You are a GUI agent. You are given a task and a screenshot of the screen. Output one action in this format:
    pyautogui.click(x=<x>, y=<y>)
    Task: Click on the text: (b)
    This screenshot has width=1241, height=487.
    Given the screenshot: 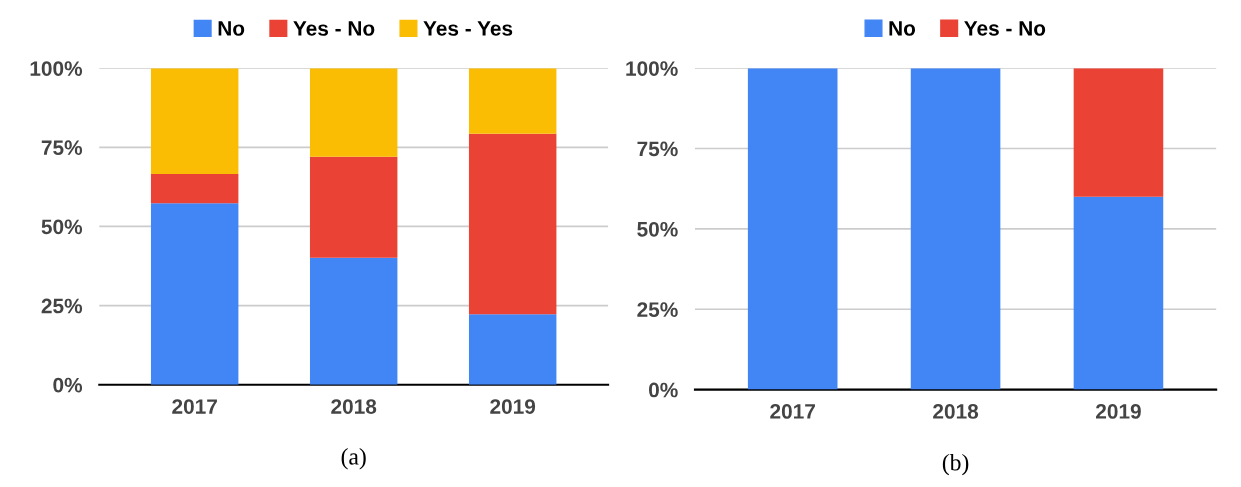 What is the action you would take?
    pyautogui.click(x=955, y=464)
    